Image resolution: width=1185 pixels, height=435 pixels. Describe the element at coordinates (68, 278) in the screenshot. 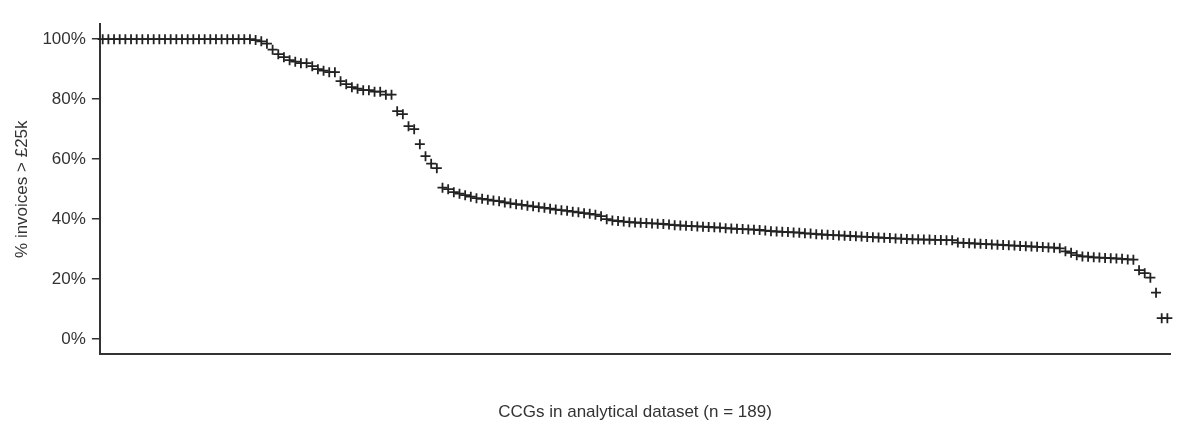

I see `y-tick-label: 20%` at that location.